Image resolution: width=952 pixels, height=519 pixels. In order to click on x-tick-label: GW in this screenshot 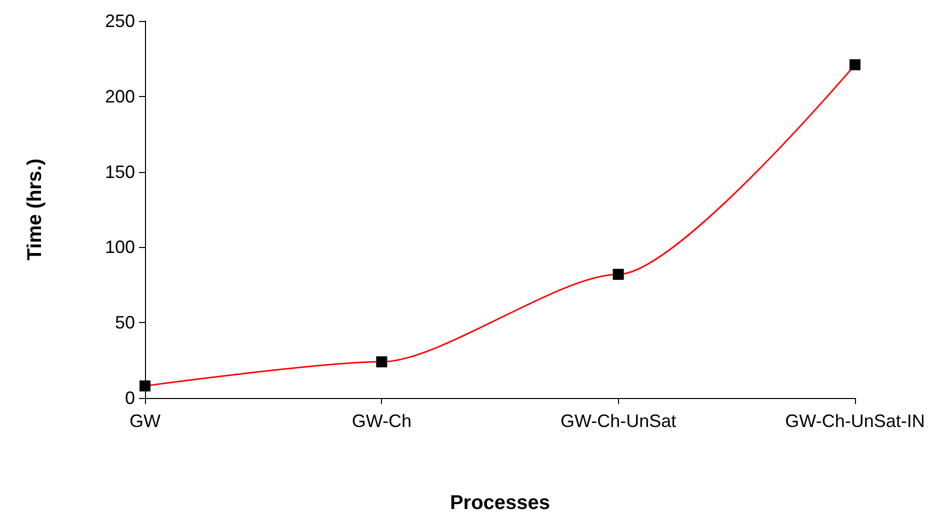, I will do `click(145, 421)`.